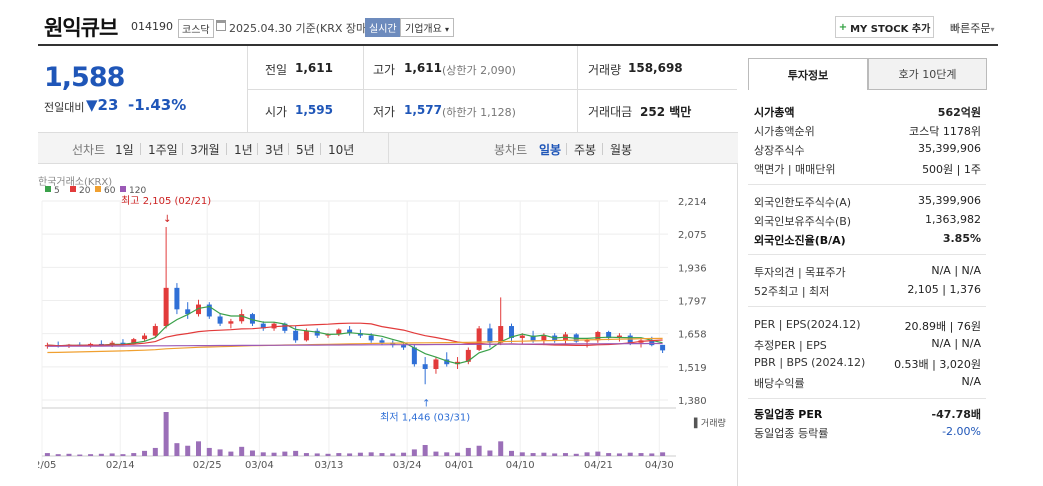  Describe the element at coordinates (89, 150) in the screenshot. I see `line-chart-label: 선차트` at that location.